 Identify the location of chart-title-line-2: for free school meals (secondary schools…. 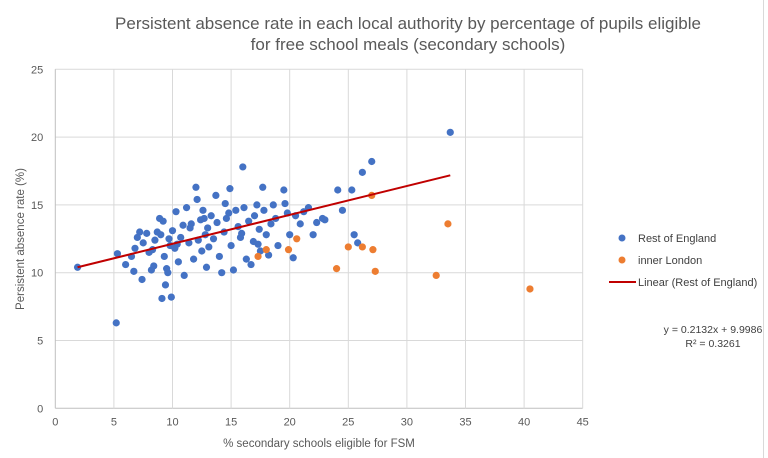
(408, 44).